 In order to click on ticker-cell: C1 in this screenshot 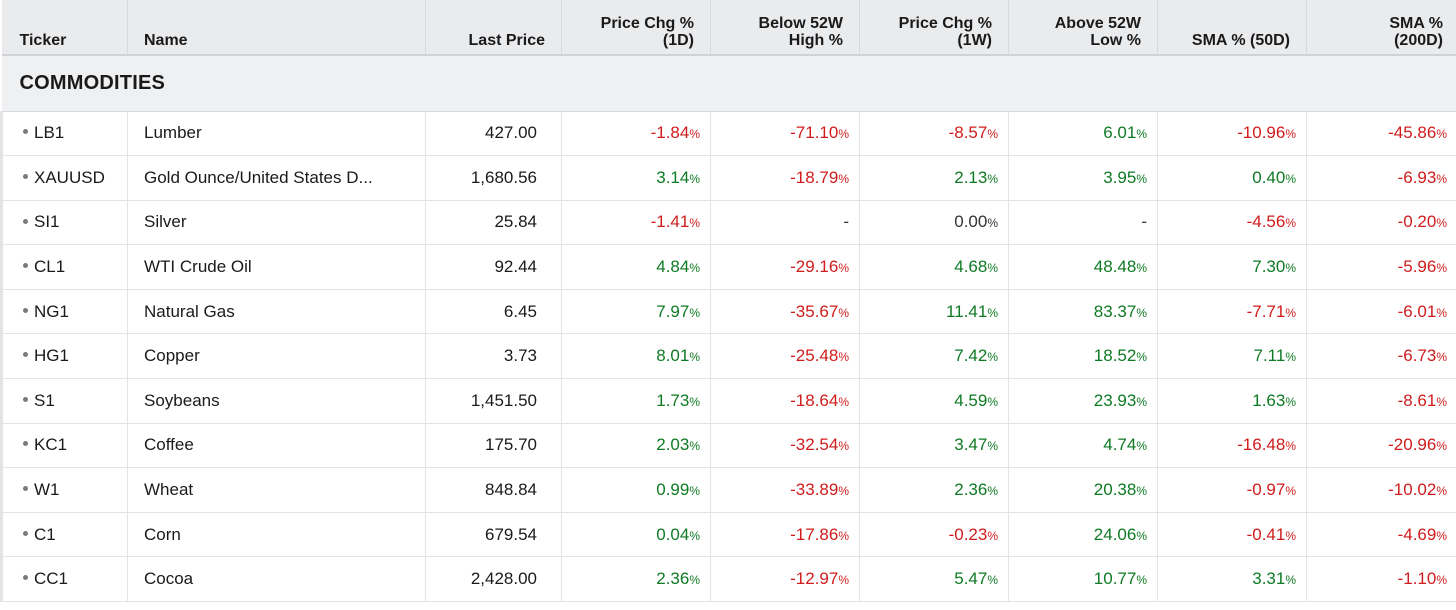, I will do `click(64, 535)`.